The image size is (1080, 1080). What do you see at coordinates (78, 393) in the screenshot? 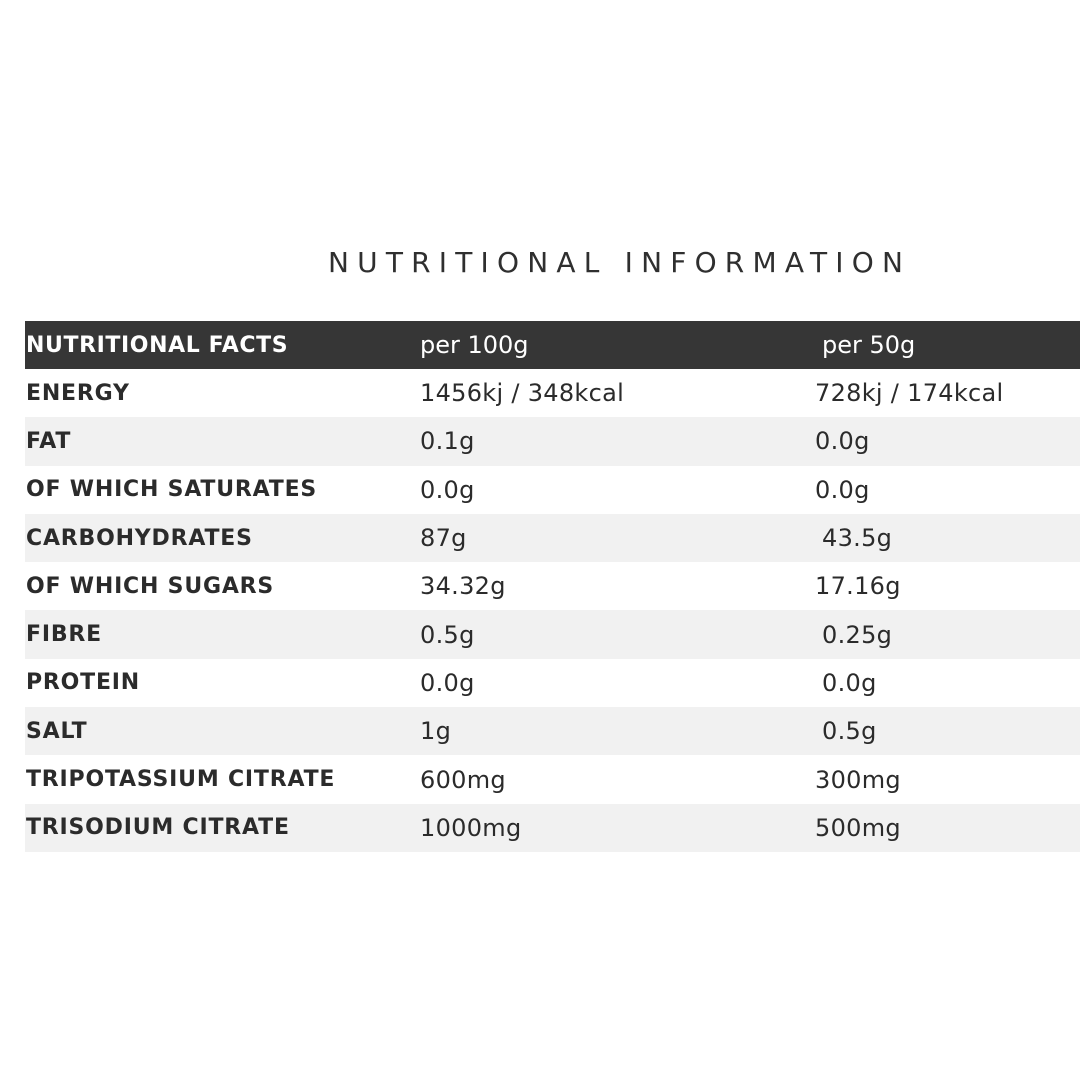
I see `nutrient-label: ENERGY` at bounding box center [78, 393].